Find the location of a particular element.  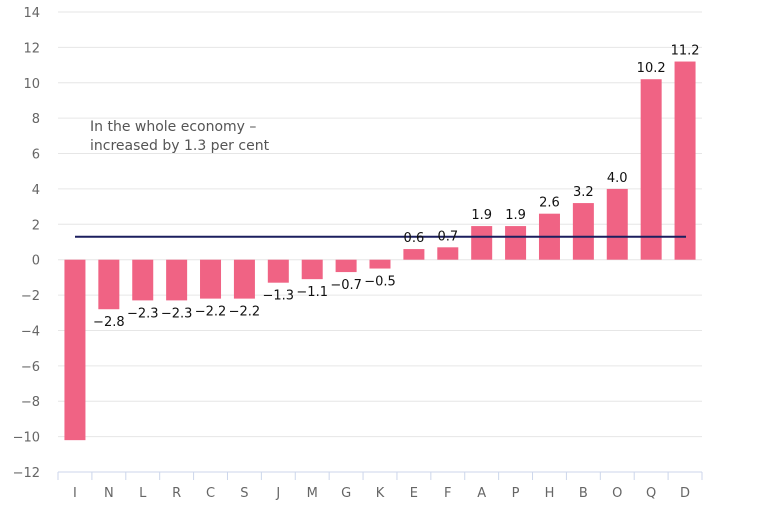

bar-P is located at coordinates (516, 243).